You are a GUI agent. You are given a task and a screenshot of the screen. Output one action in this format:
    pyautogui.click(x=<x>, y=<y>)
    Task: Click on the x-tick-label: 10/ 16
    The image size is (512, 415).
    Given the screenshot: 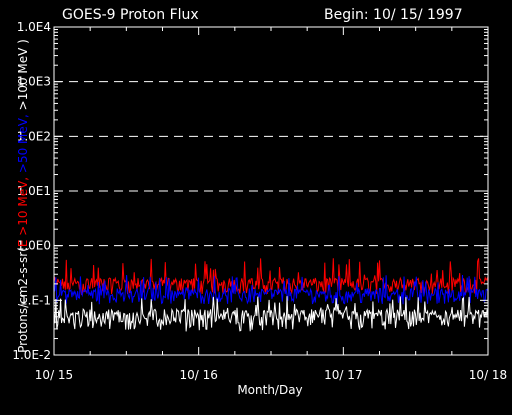 What is the action you would take?
    pyautogui.click(x=198, y=375)
    